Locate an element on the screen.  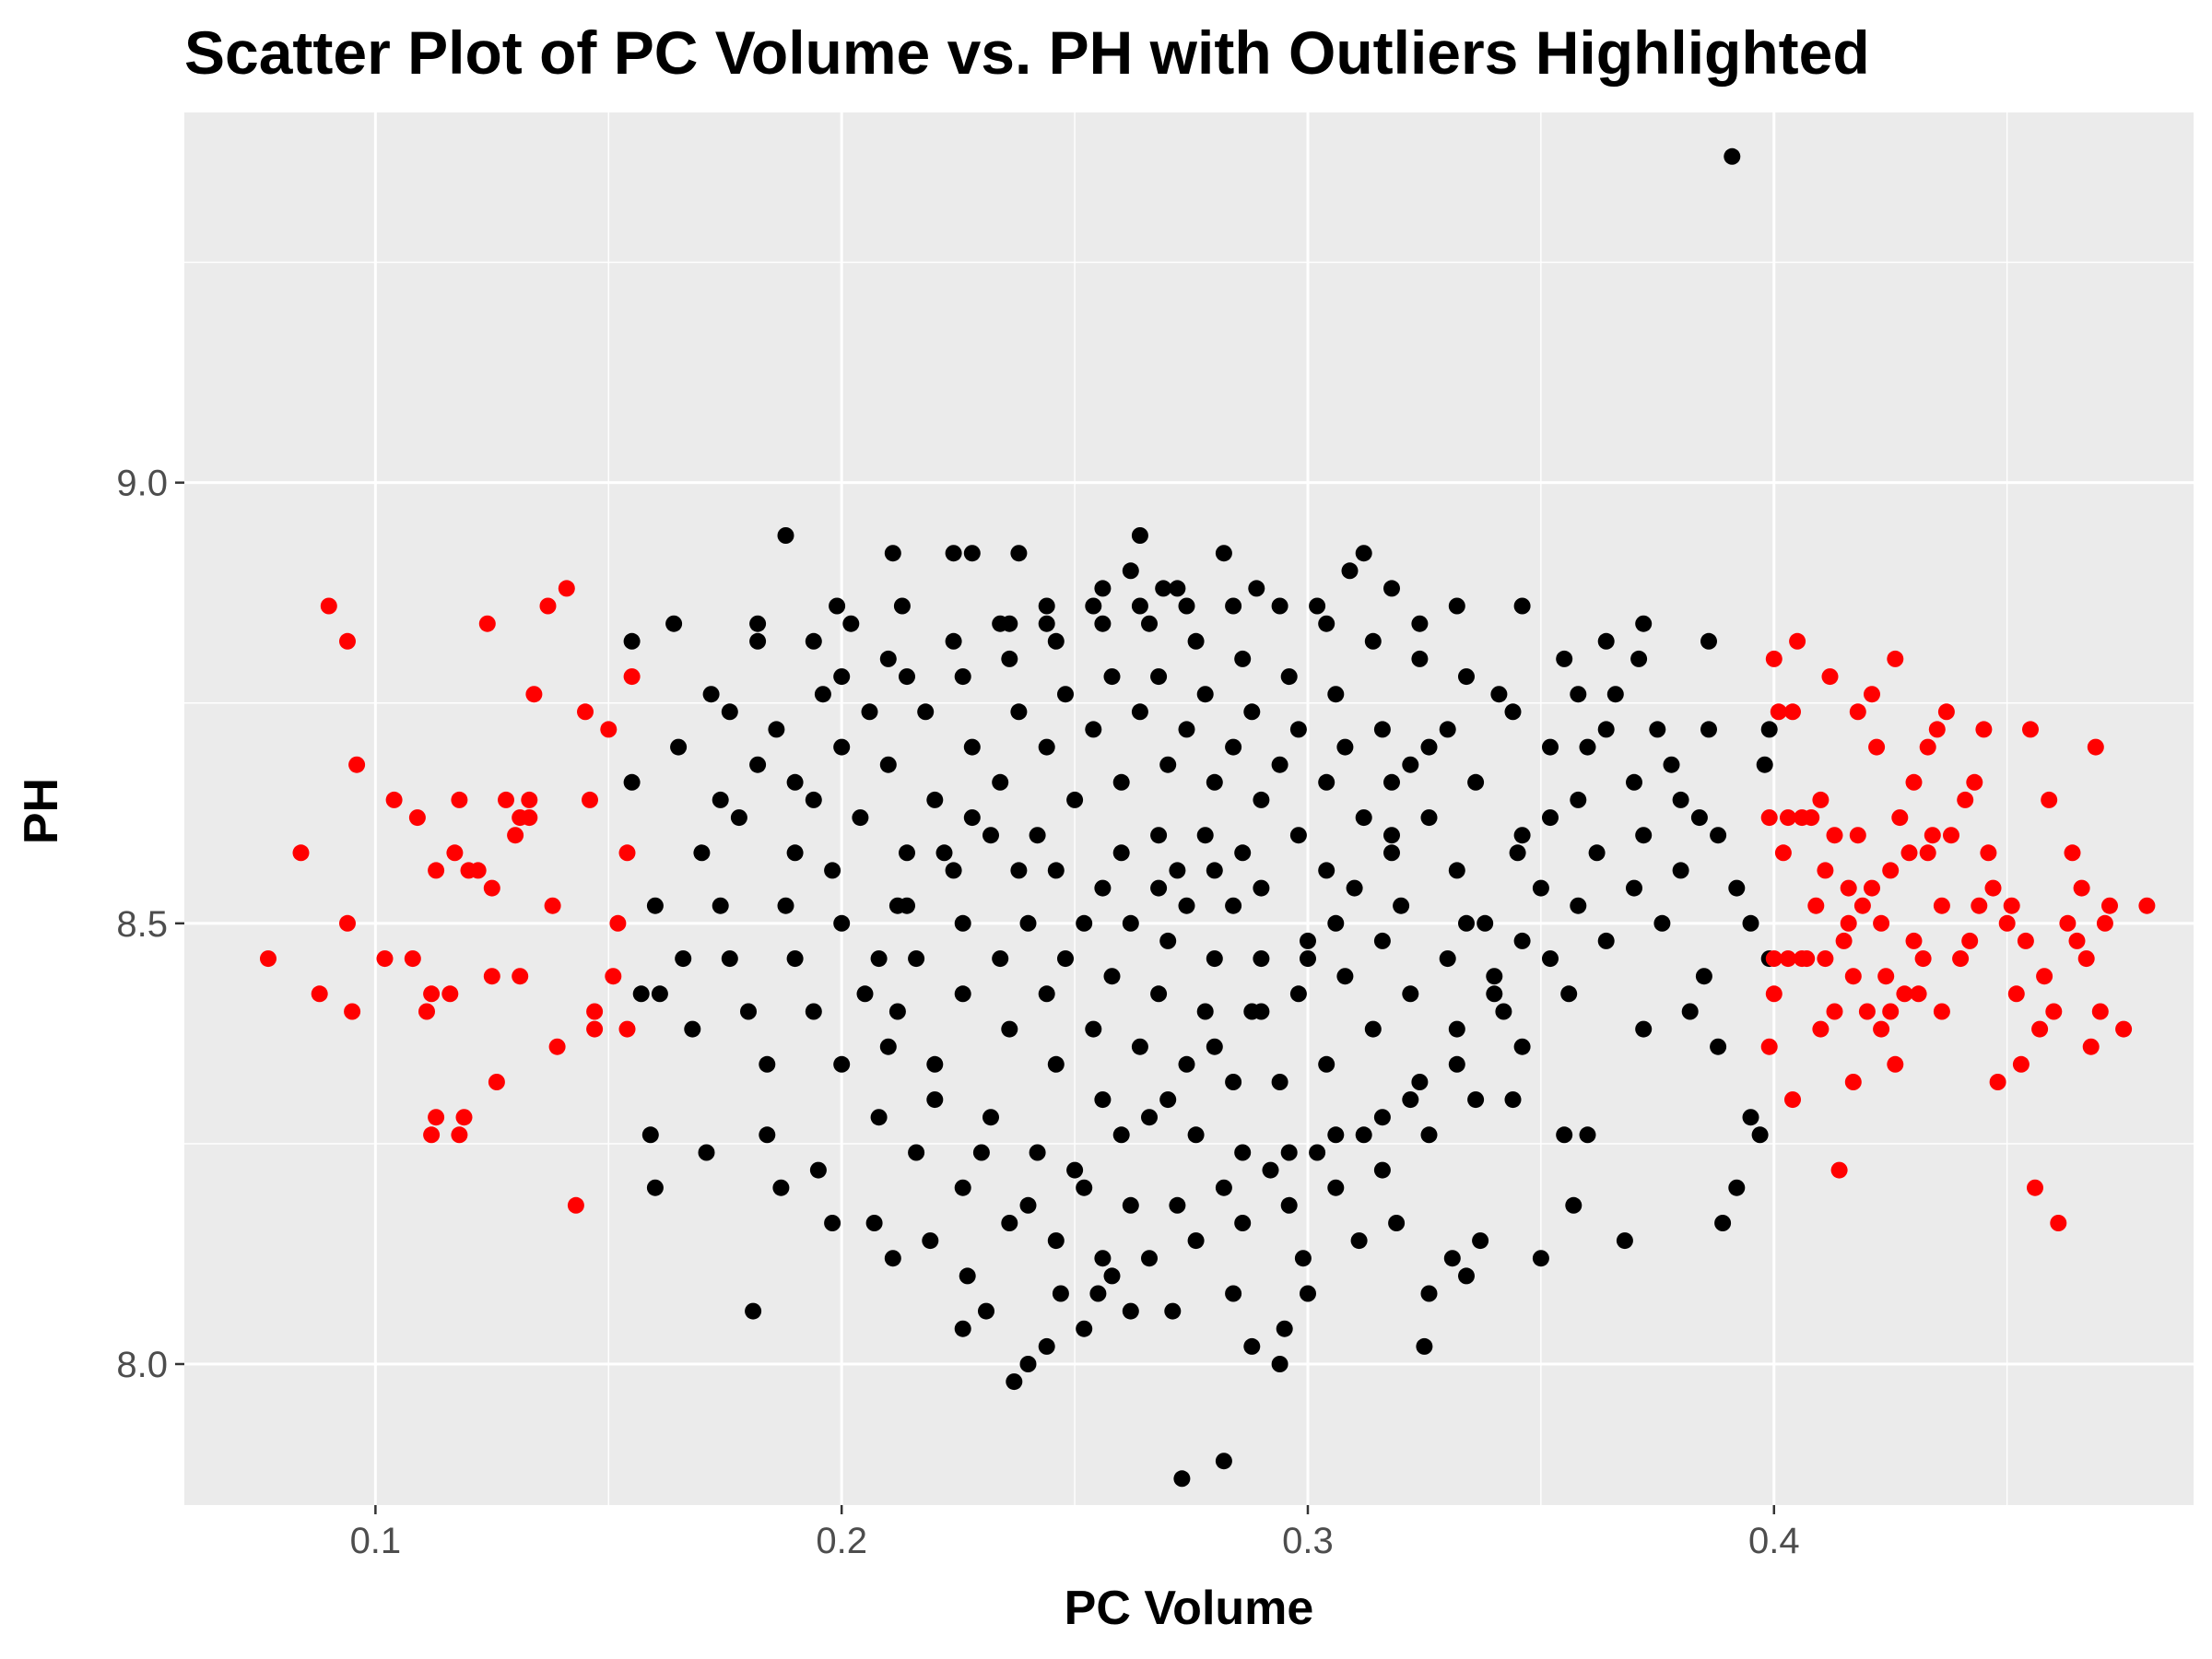
x-tick-label: 0.1 is located at coordinates (376, 1541).